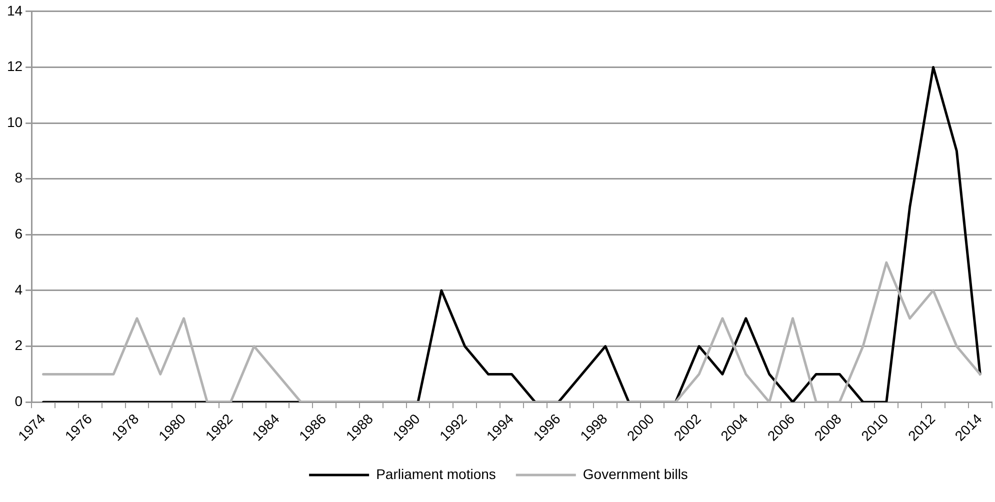  I want to click on legend-label: Parliament motions, so click(436, 474).